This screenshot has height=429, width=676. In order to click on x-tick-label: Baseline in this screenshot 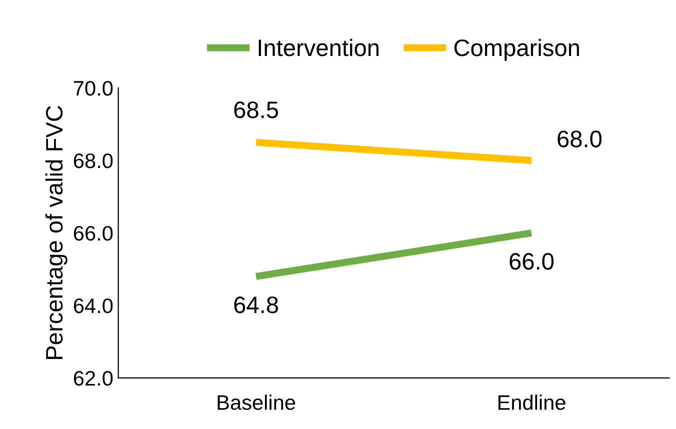, I will do `click(257, 402)`.